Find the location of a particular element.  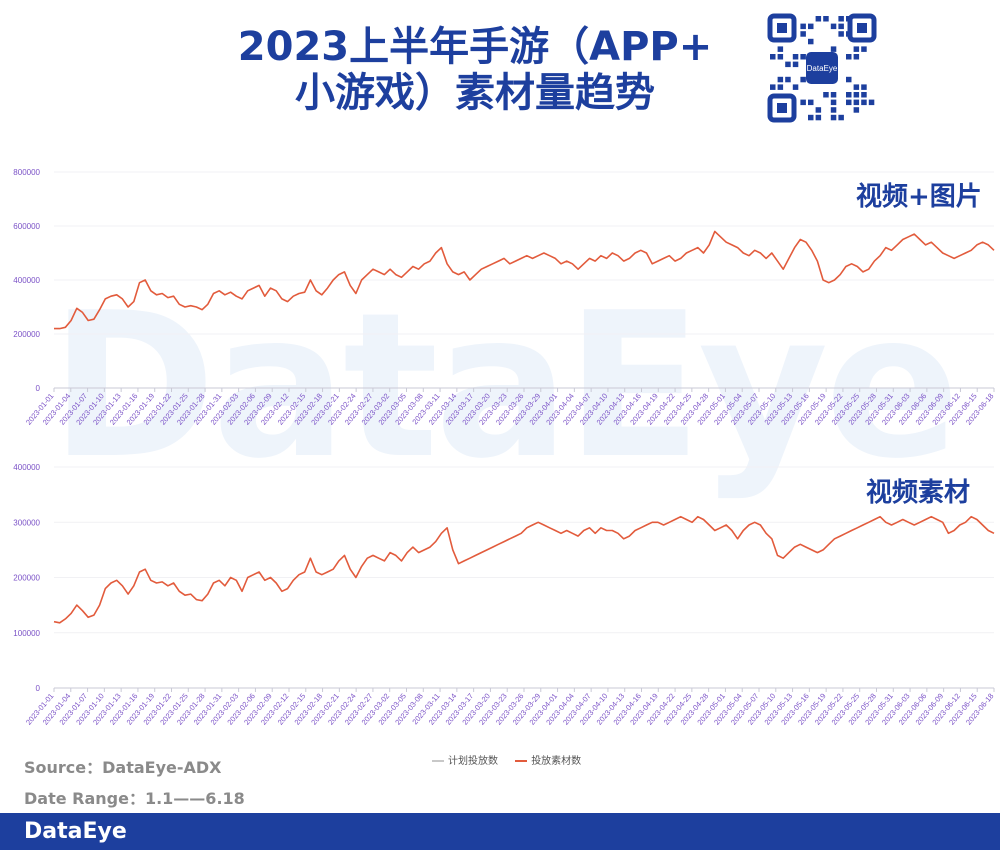

chart2-y-tick-label: 100000 is located at coordinates (26, 633).